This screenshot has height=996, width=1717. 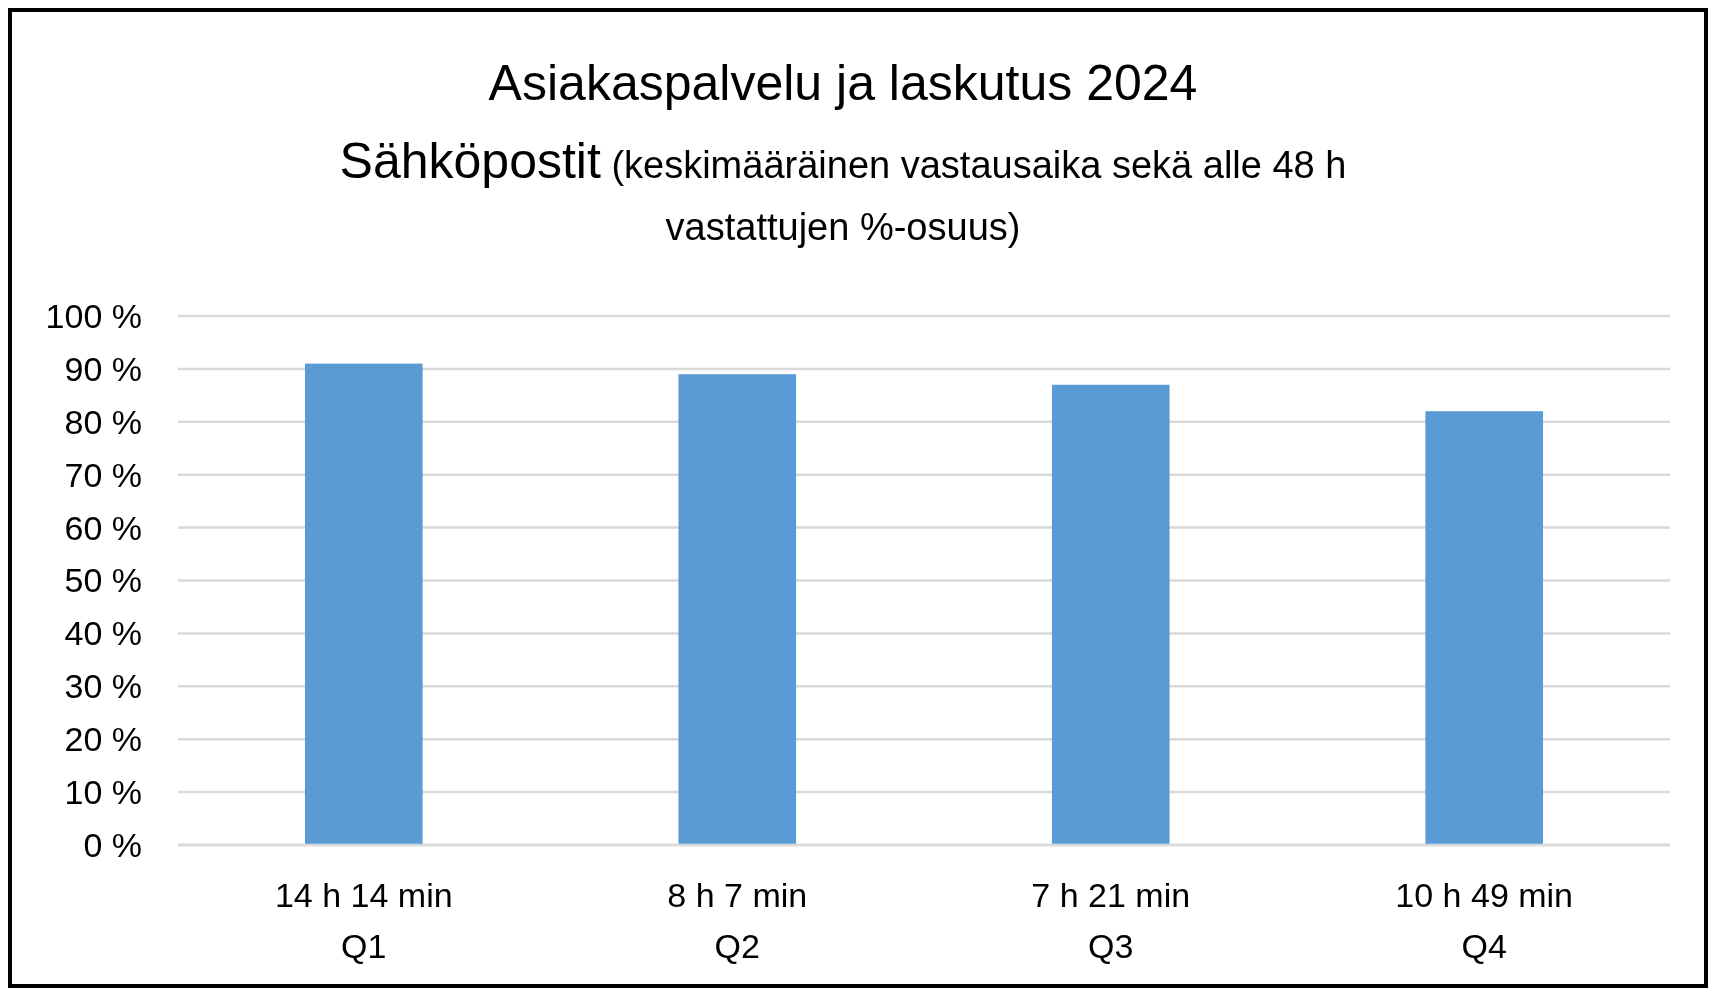 What do you see at coordinates (843, 190) in the screenshot?
I see `chart-subtitle: Sähköpostit (keskimääräinen vastausaika sekä alle 48 h vastattujen %-osuus)` at bounding box center [843, 190].